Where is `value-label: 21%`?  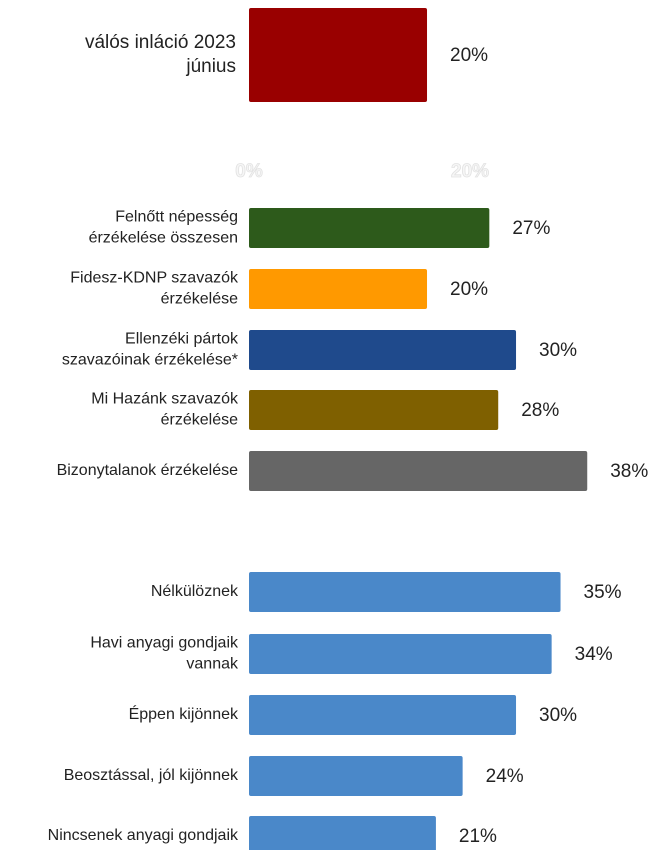 value-label: 21% is located at coordinates (478, 836).